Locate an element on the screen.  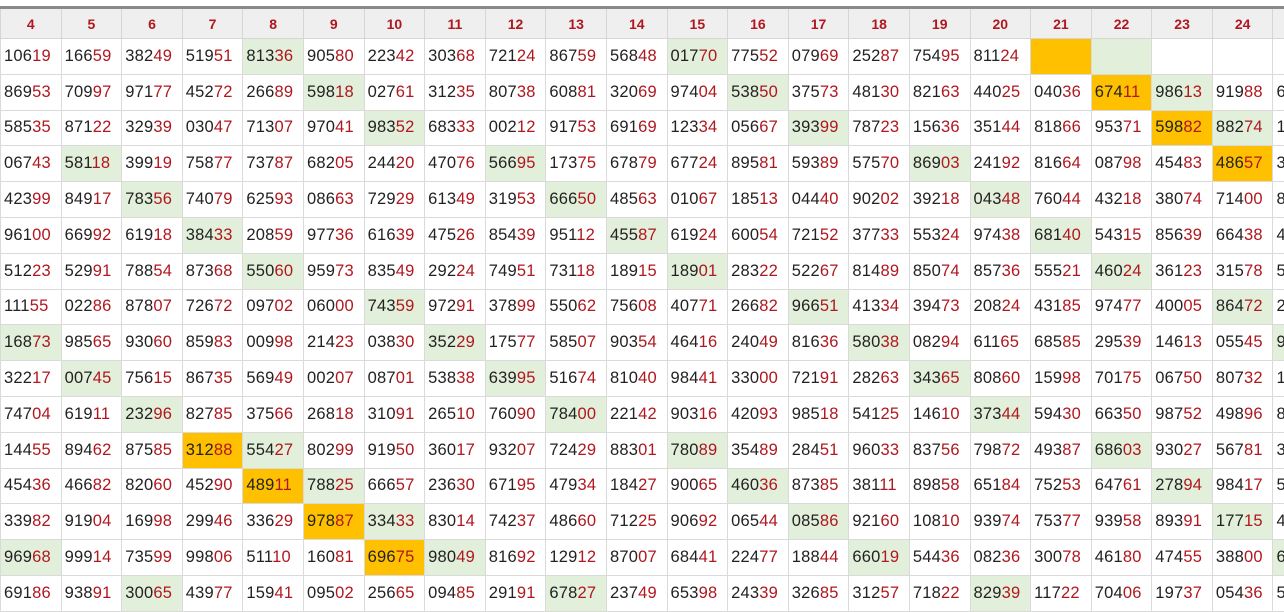
table-cell: 08236 is located at coordinates (1000, 558).